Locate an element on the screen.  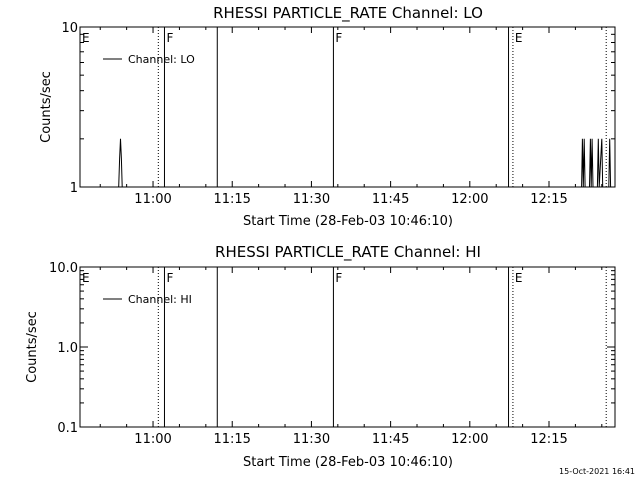
panel-lo-xtick-label: 11:30 is located at coordinates (311, 199).